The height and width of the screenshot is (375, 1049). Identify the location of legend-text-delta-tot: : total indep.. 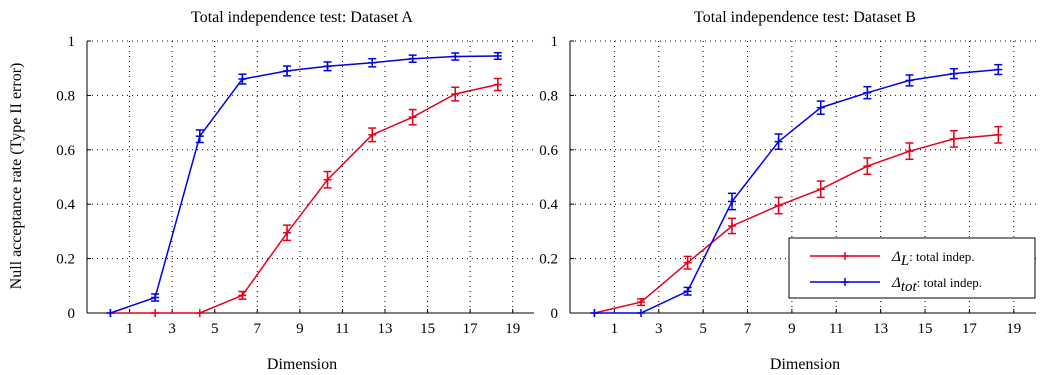
(949, 282).